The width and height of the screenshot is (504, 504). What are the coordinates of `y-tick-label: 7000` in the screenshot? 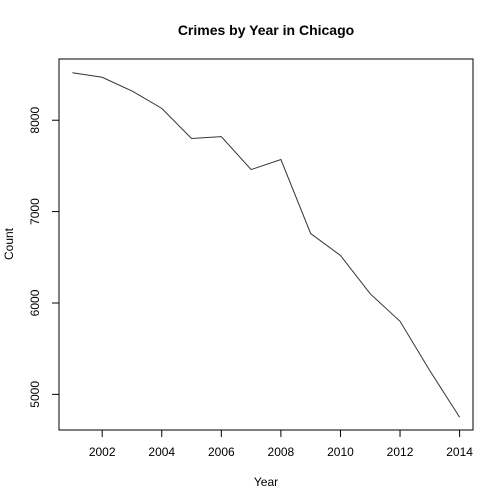 It's located at (35, 211).